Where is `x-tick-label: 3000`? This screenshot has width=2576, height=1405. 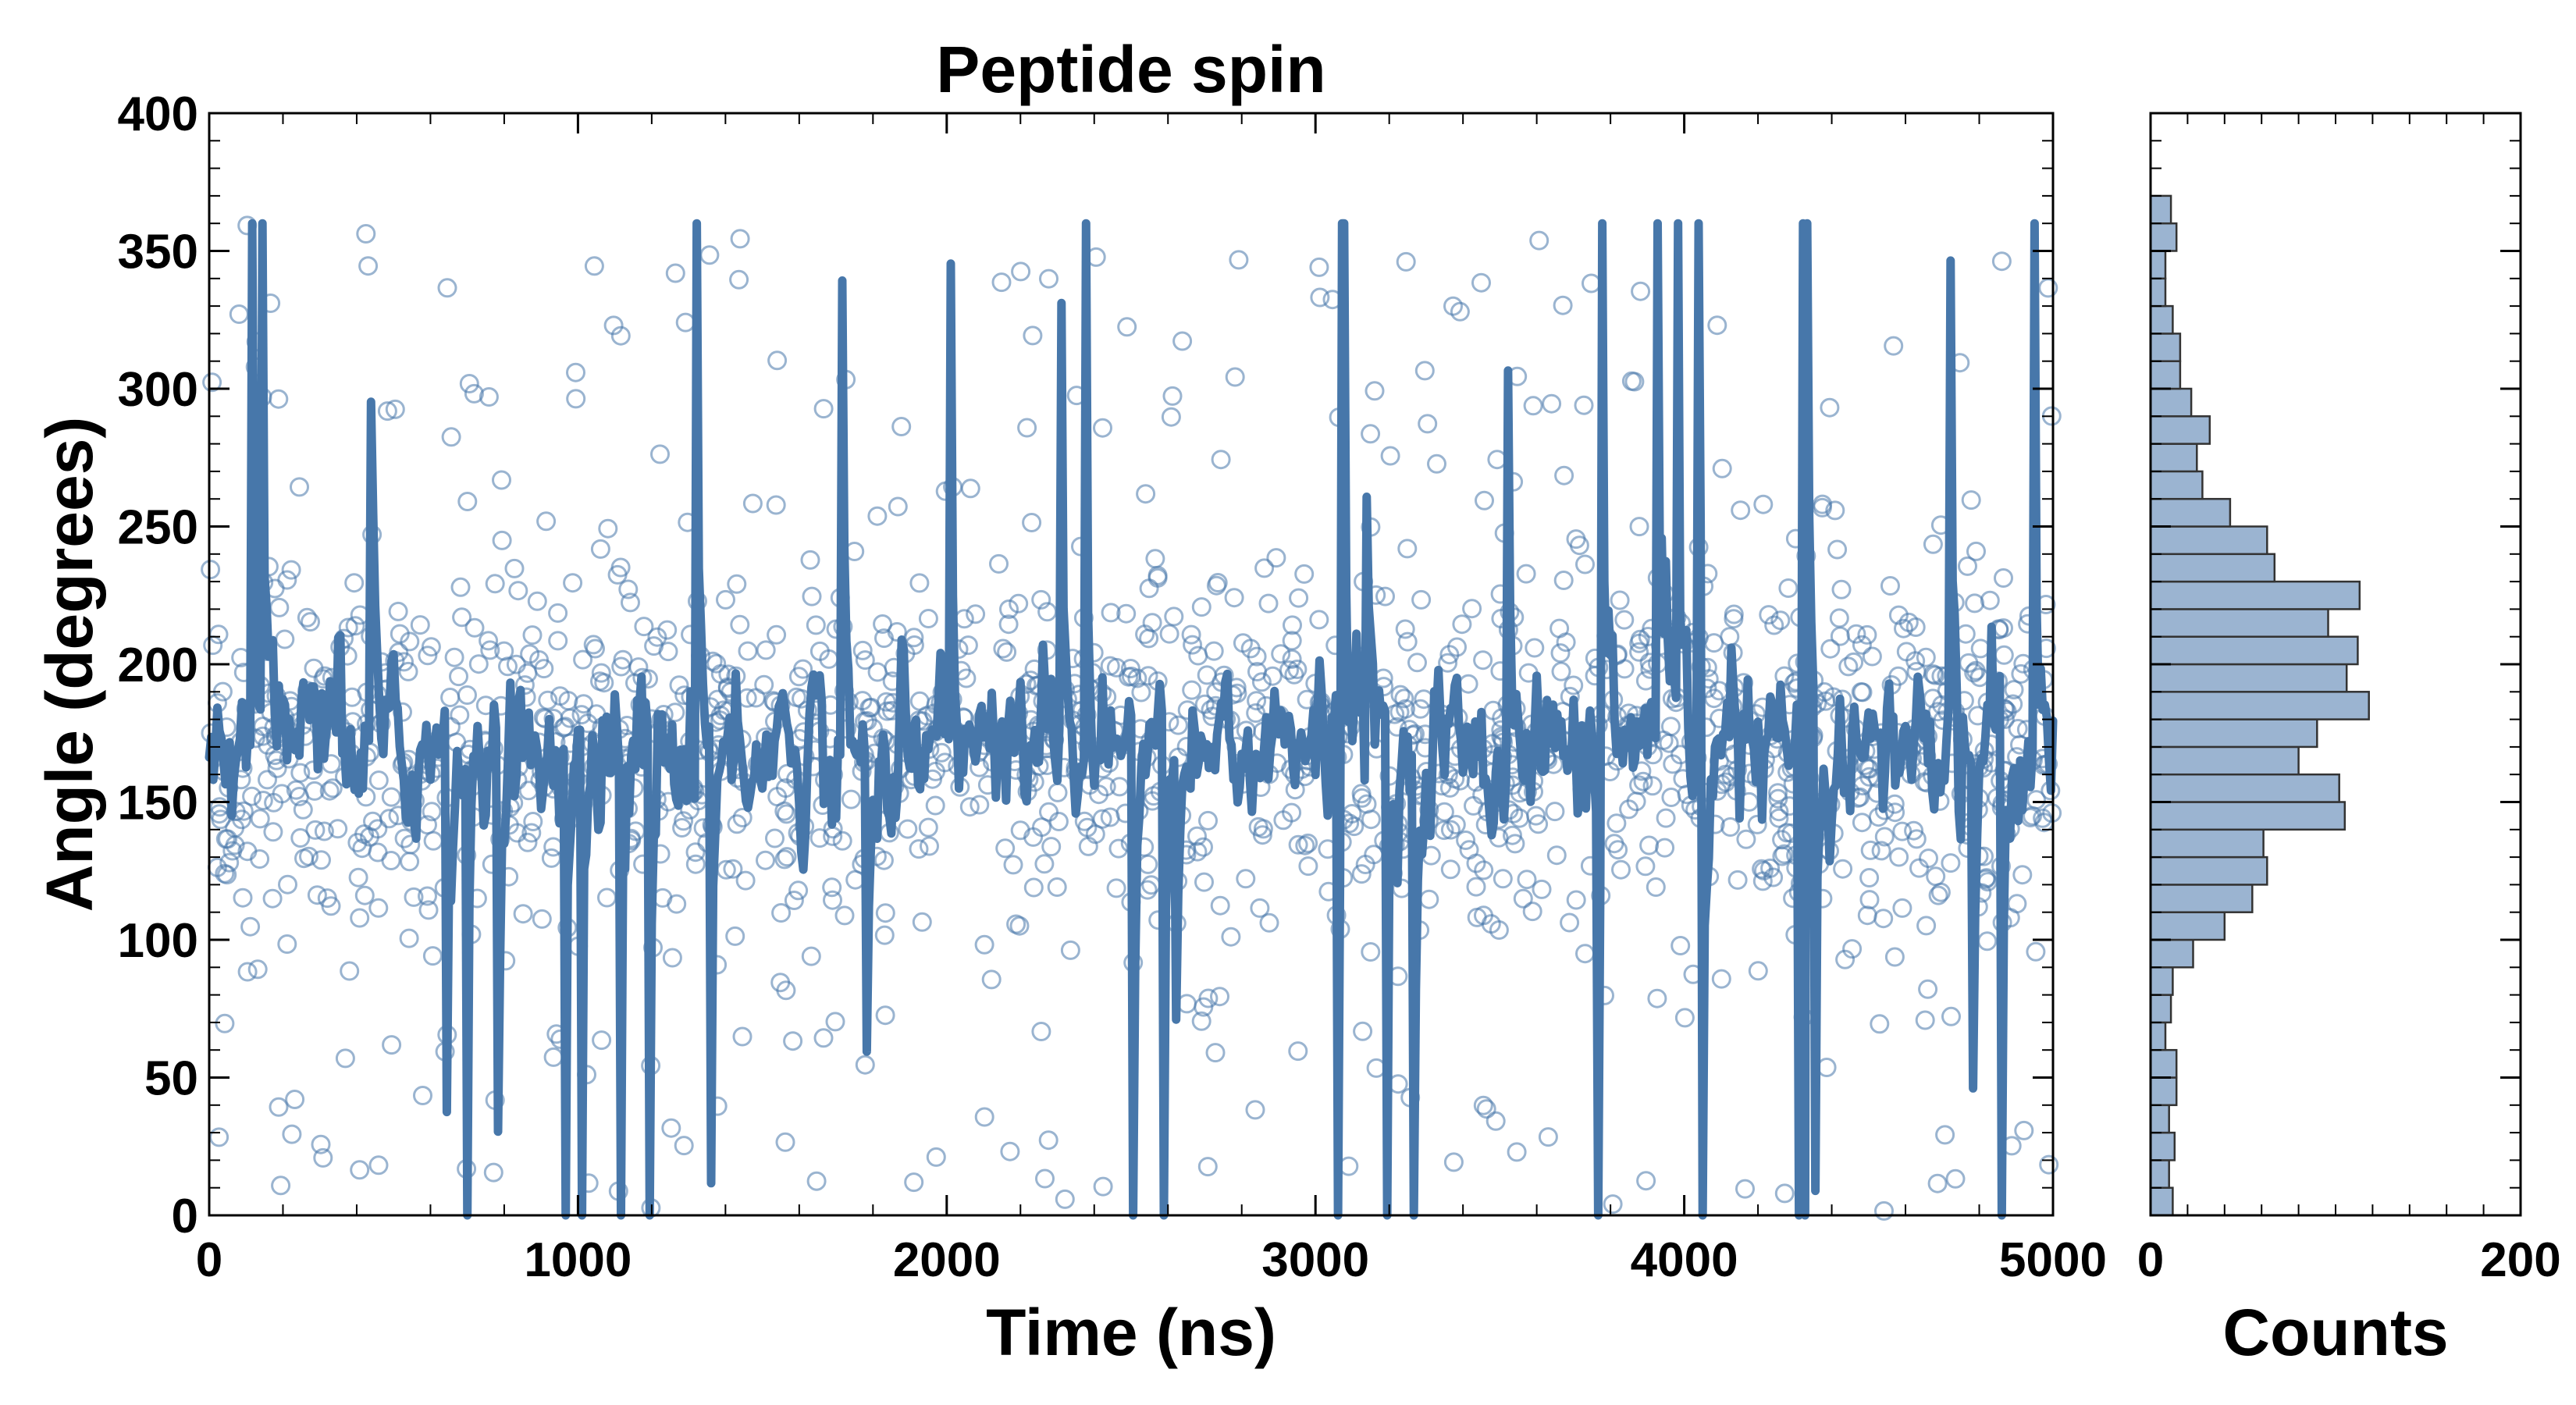 x-tick-label: 3000 is located at coordinates (1315, 1260).